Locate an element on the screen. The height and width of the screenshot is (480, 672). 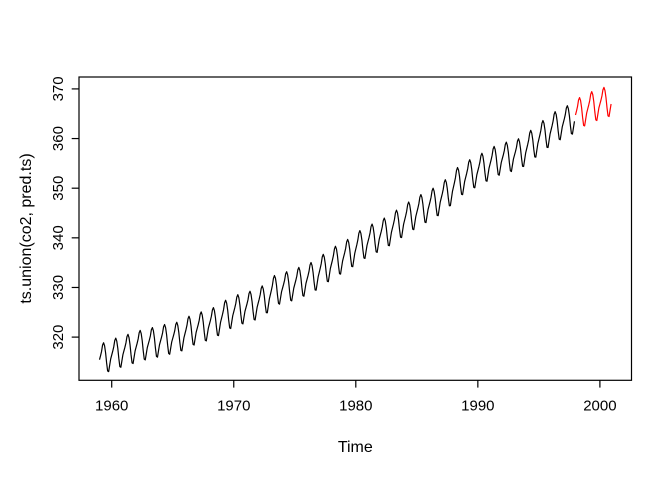
x-tick-label-1970: 1970 is located at coordinates (233, 406).